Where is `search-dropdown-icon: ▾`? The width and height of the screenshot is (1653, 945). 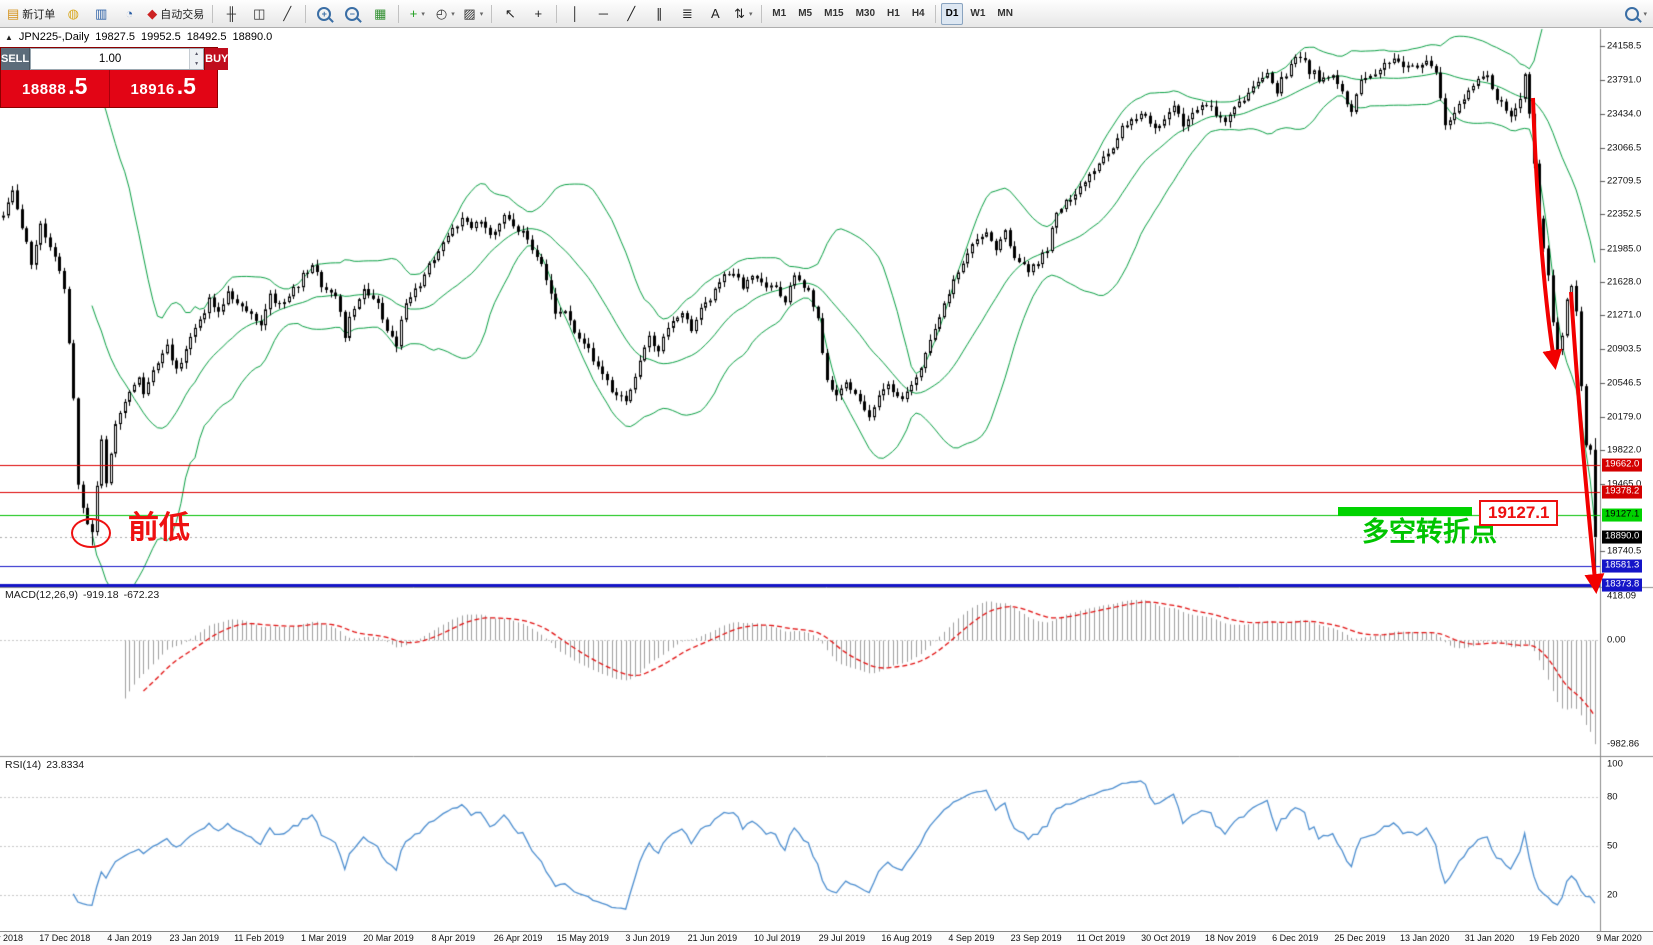 search-dropdown-icon: ▾ is located at coordinates (1645, 14).